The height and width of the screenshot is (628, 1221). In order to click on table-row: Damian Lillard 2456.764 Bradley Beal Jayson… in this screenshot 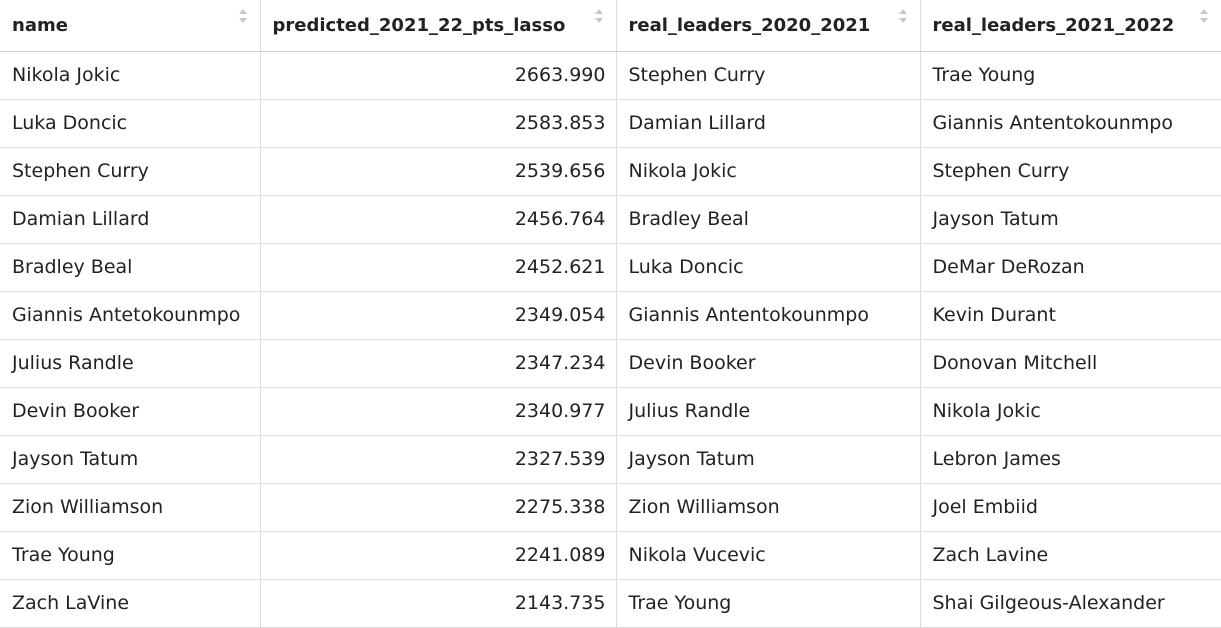, I will do `click(610, 219)`.